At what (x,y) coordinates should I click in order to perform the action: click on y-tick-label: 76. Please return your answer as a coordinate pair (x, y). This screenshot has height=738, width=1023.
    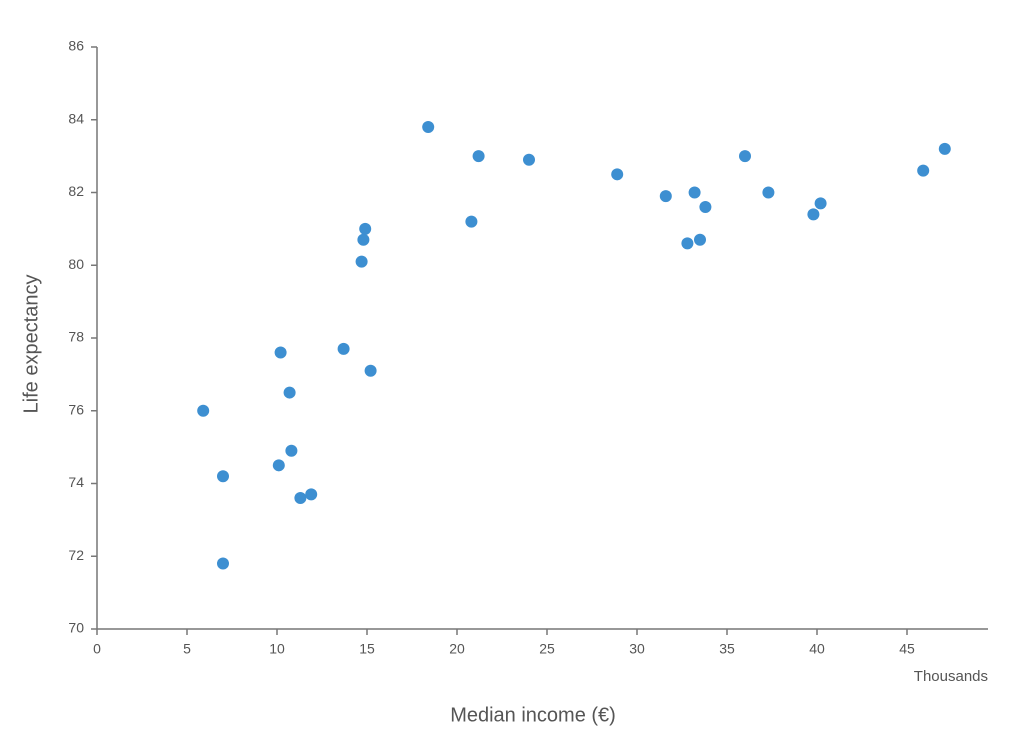
    Looking at the image, I should click on (76, 409).